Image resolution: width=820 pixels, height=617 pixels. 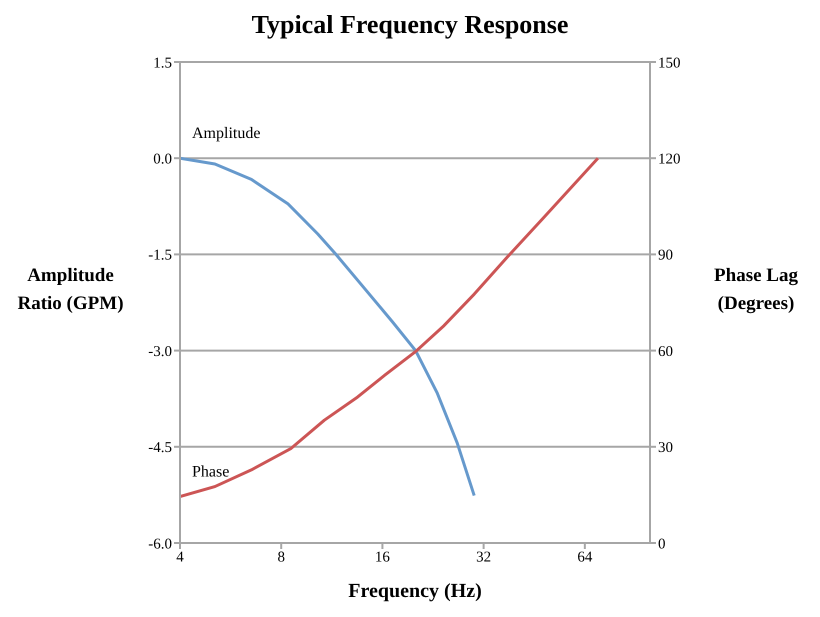 I want to click on y-tick-label: -1.5, so click(x=160, y=256).